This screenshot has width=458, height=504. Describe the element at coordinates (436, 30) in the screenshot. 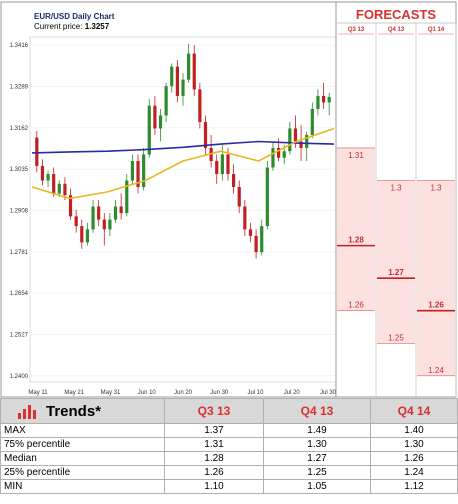

I see `forecast-column-label: Q1 14` at that location.